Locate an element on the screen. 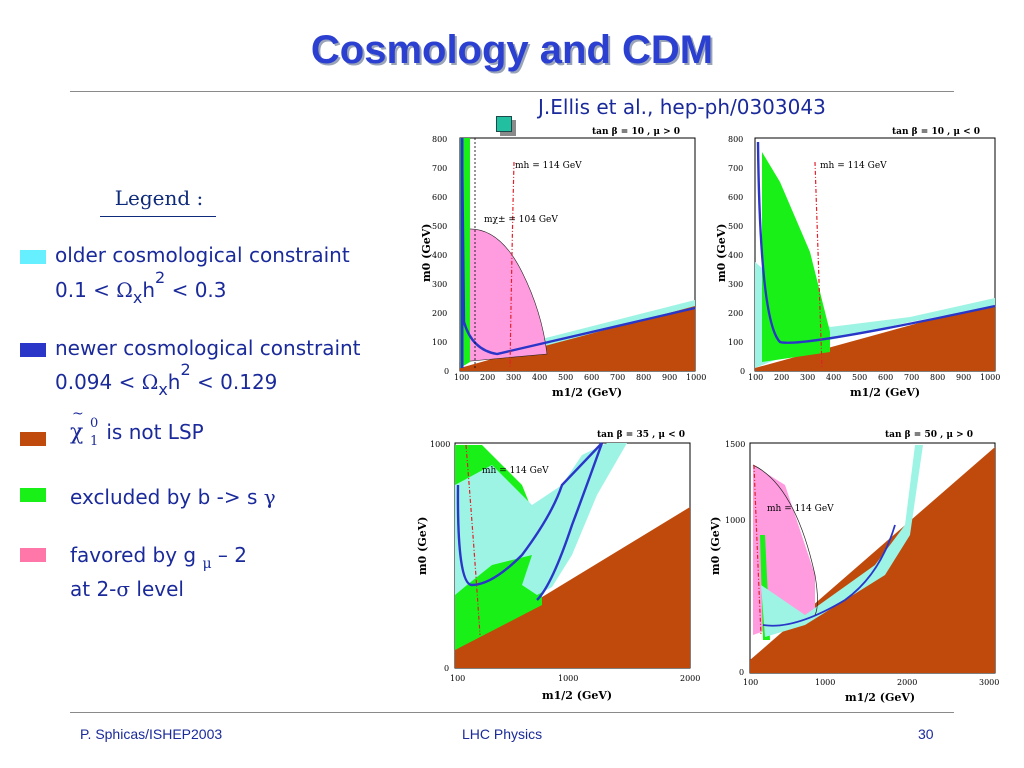  legend-swatch-not-lsp is located at coordinates (33, 439).